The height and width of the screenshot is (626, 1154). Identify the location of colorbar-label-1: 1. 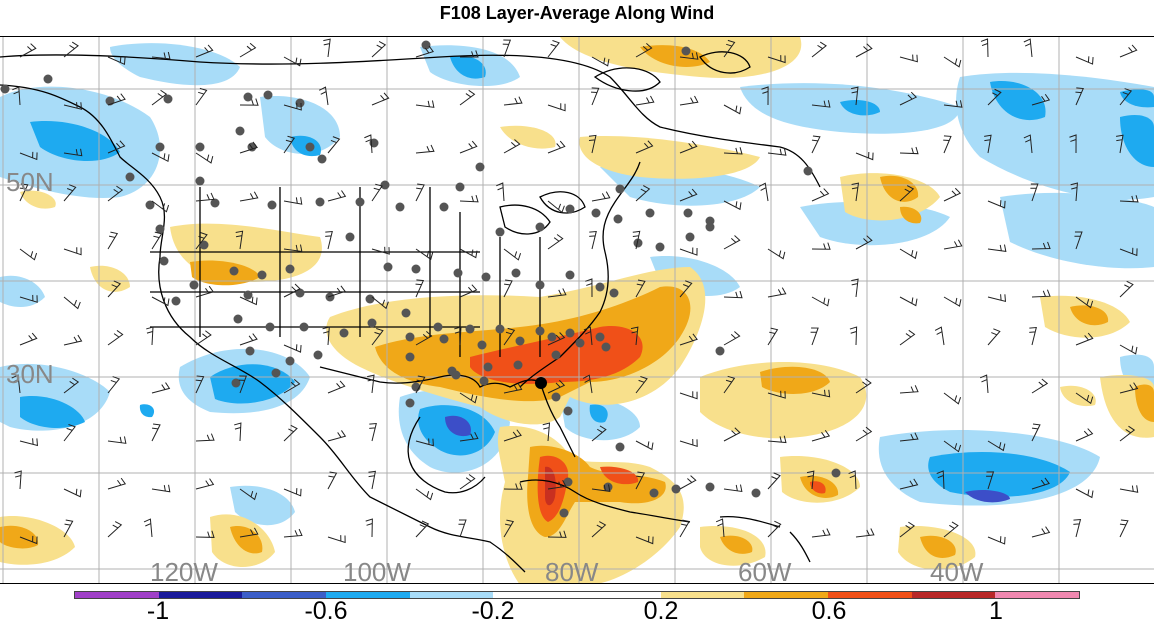
(996, 611).